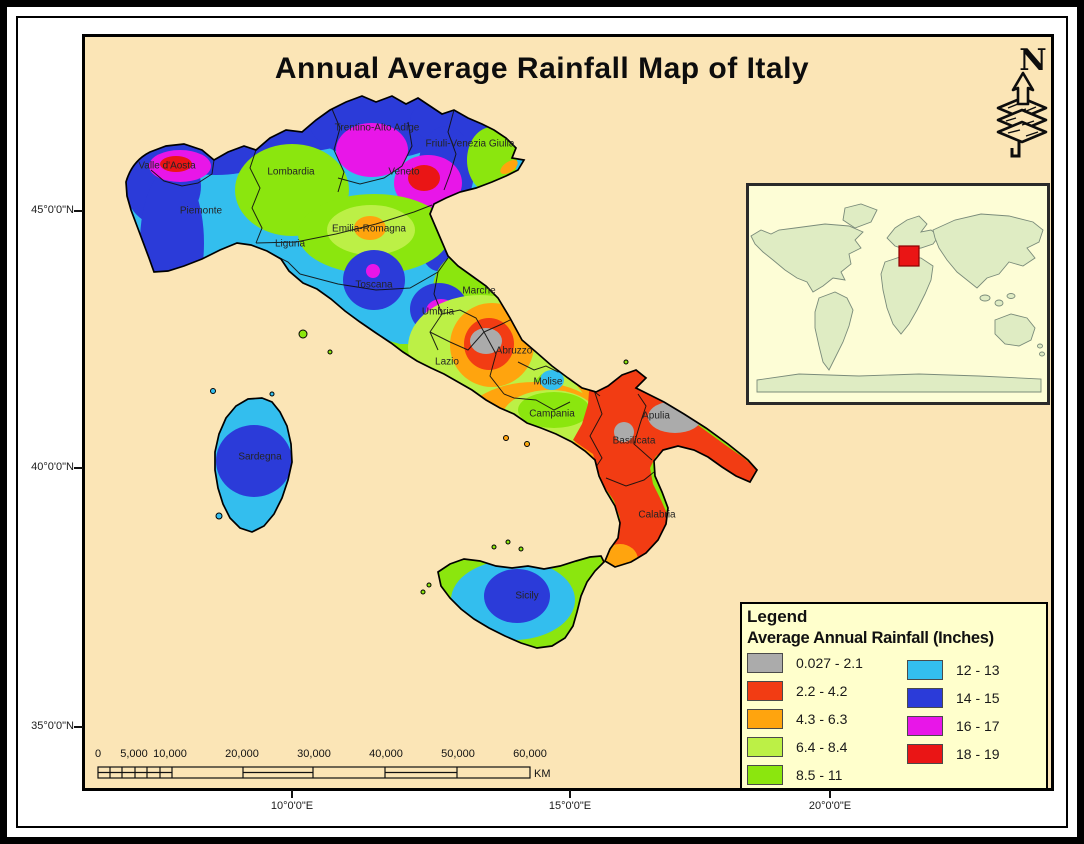 The width and height of the screenshot is (1084, 844). What do you see at coordinates (822, 747) in the screenshot?
I see `legend-range-label: 6.4 - 8.4` at bounding box center [822, 747].